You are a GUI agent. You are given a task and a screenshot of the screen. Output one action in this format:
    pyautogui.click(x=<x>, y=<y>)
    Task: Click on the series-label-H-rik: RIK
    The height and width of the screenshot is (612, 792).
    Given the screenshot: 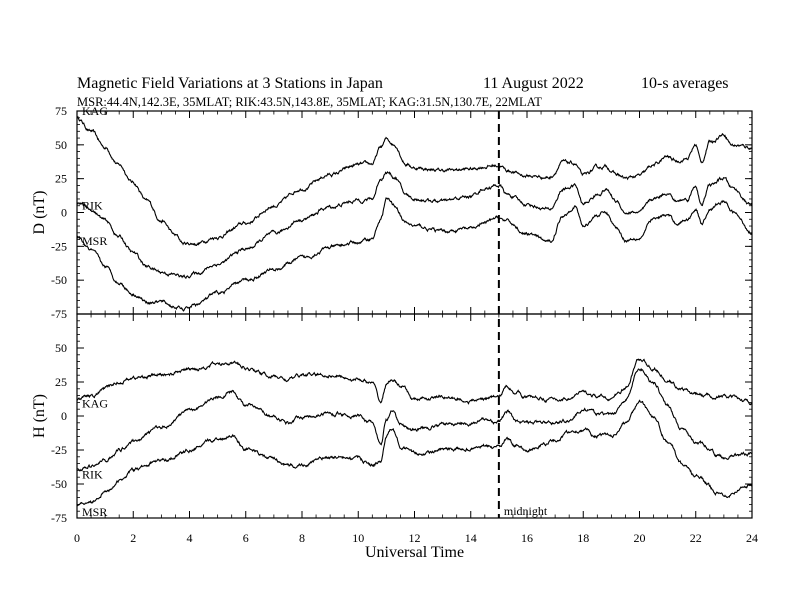 What is the action you would take?
    pyautogui.click(x=92, y=474)
    